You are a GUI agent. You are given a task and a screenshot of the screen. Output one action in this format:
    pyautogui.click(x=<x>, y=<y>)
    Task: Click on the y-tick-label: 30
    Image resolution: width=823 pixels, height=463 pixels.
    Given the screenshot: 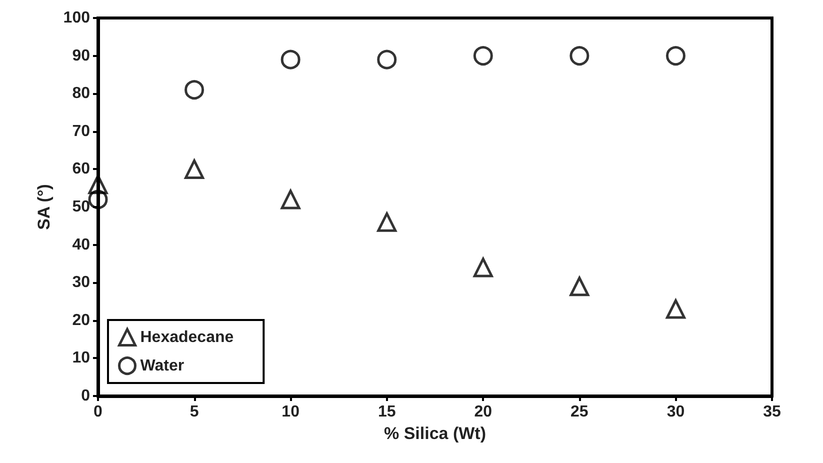 What is the action you would take?
    pyautogui.click(x=81, y=283)
    